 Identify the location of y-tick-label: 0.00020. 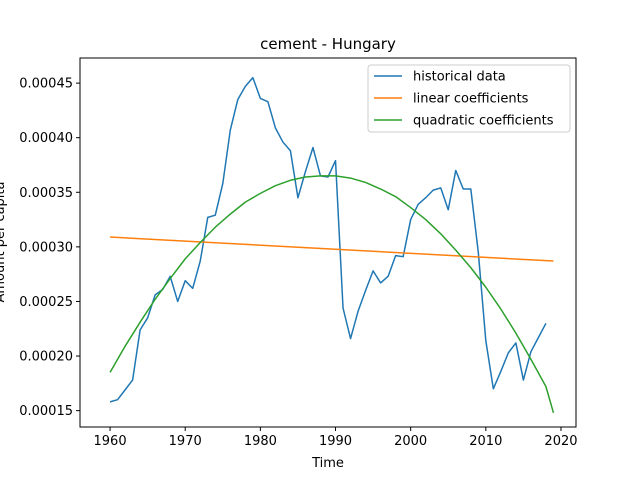
(46, 357).